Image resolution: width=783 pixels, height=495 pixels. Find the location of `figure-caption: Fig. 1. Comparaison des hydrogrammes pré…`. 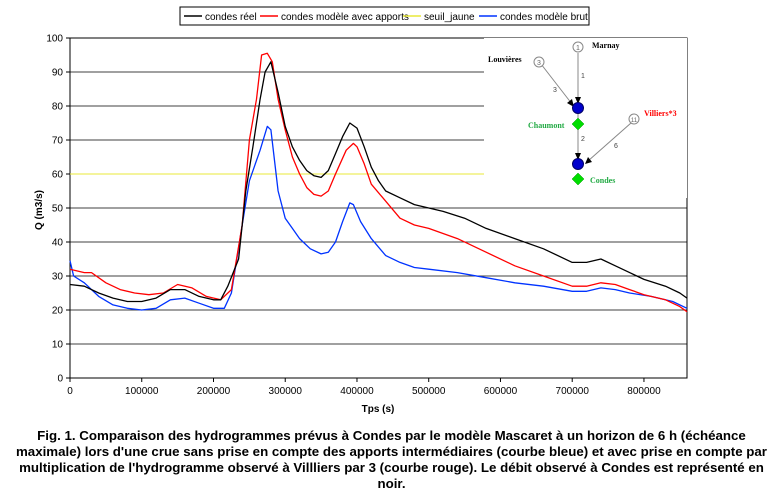

figure-caption: Fig. 1. Comparaison des hydrogrammes pré… is located at coordinates (391, 459).